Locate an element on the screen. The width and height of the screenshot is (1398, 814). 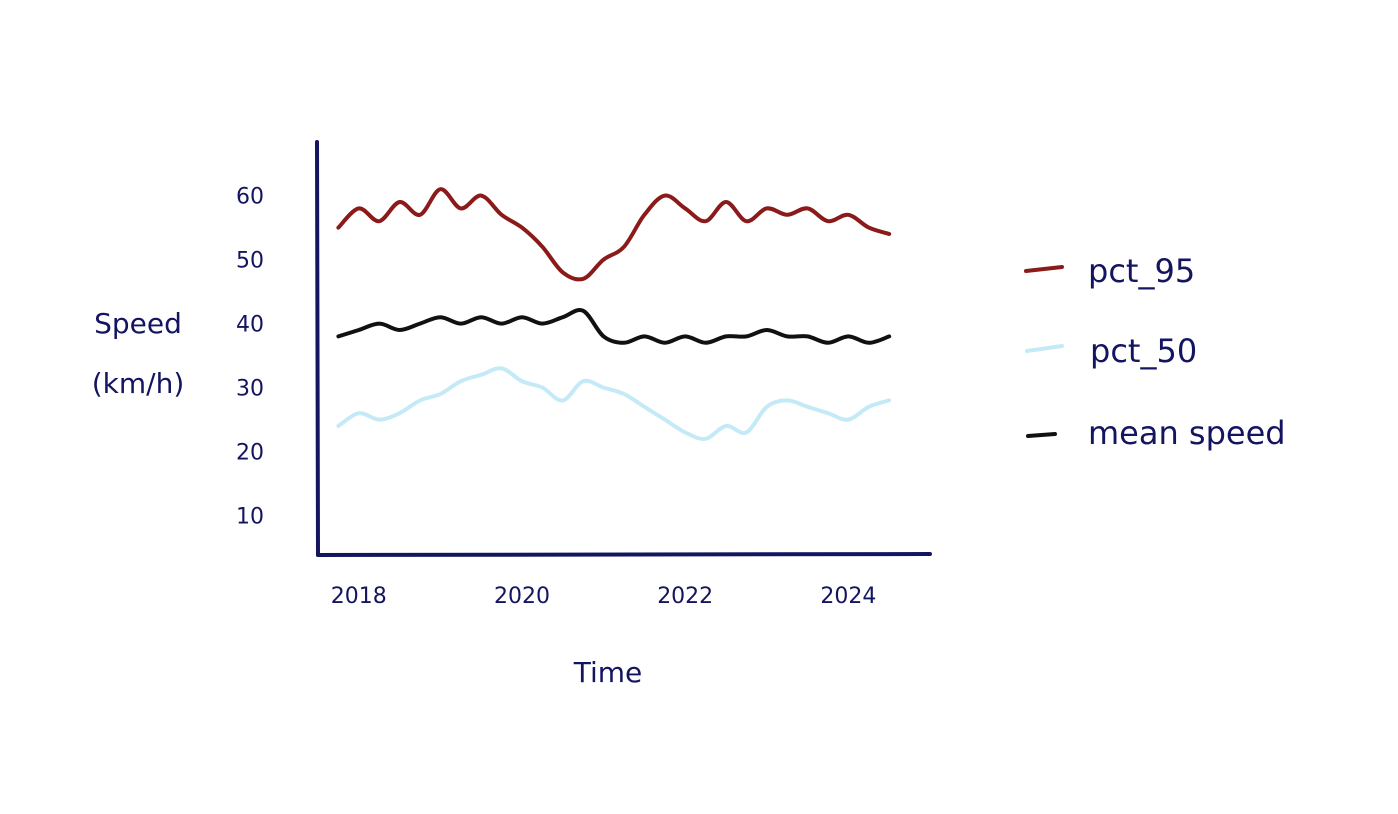
y-tick-label: 20 is located at coordinates (250, 453).